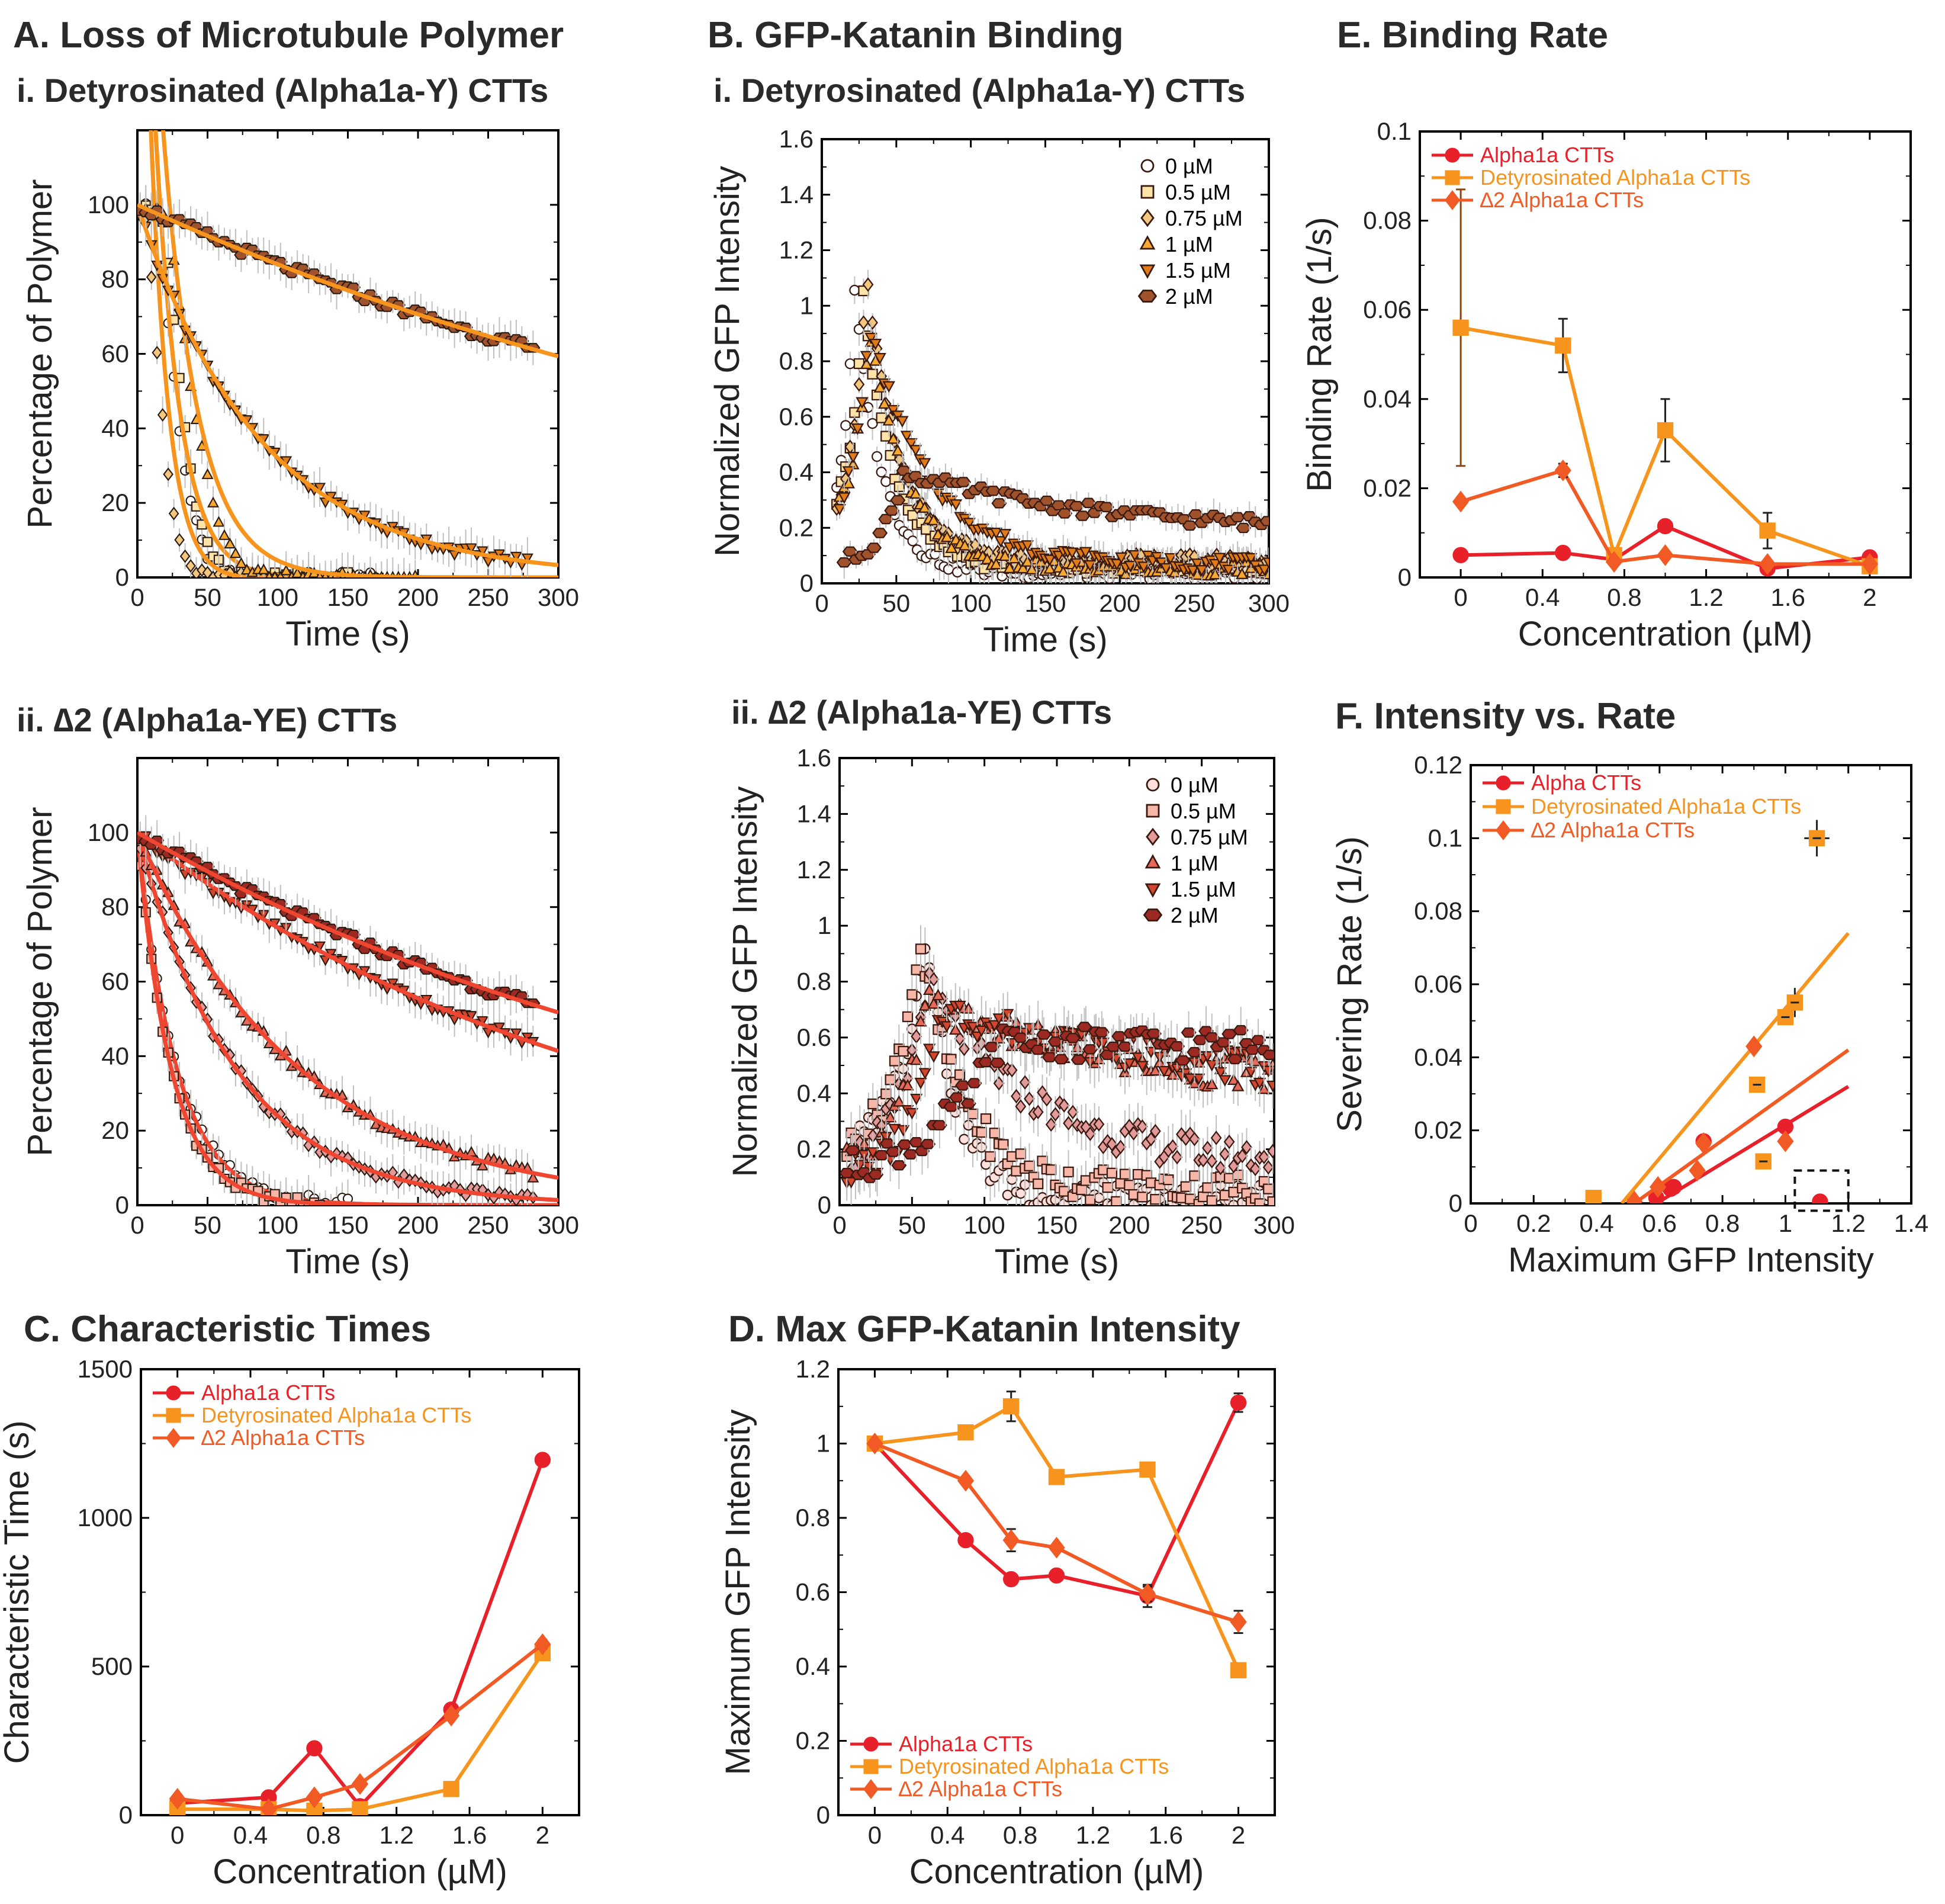 This screenshot has width=1945, height=1904. What do you see at coordinates (115, 1056) in the screenshot?
I see `y-tick-label: 40` at bounding box center [115, 1056].